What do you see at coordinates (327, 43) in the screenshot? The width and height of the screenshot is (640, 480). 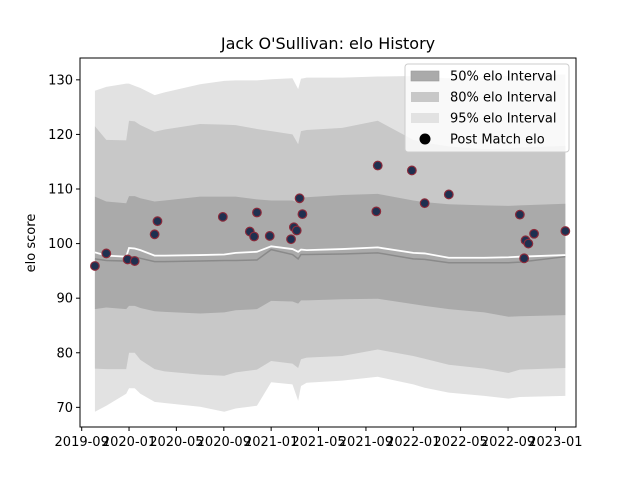 I see `chart-title: Jack O'Sullivan: elo History` at bounding box center [327, 43].